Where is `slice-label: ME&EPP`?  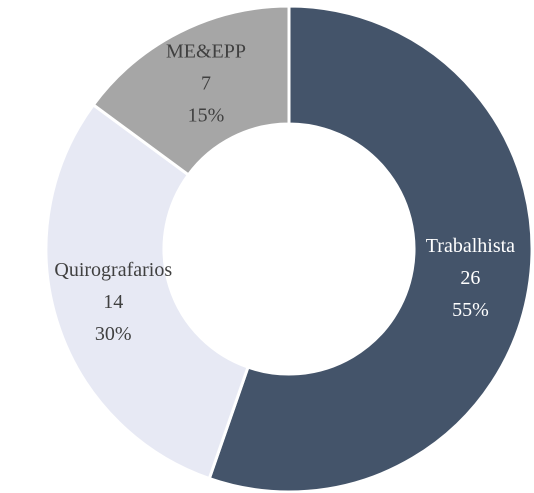 slice-label: ME&EPP is located at coordinates (206, 51).